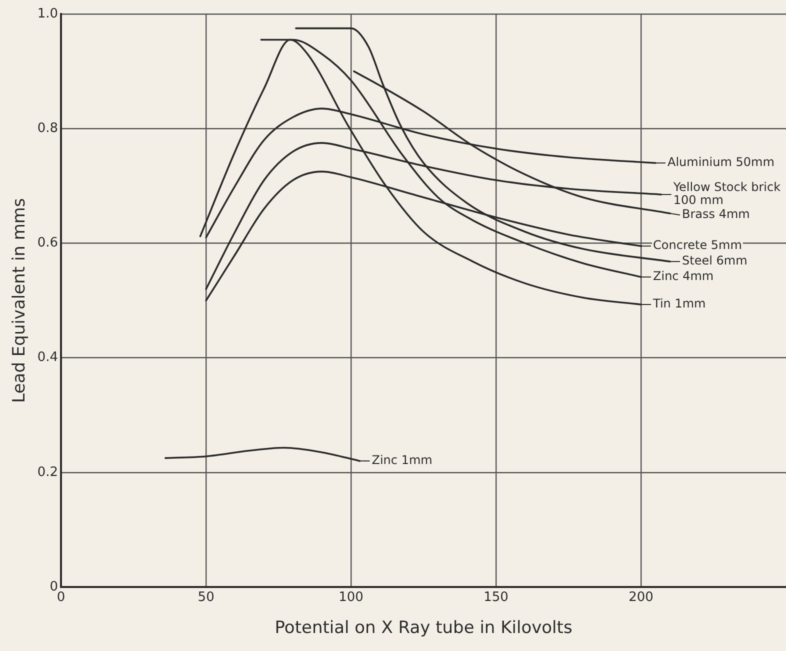 The width and height of the screenshot is (786, 651). Describe the element at coordinates (47, 243) in the screenshot. I see `y-tick-label: 0.6` at that location.